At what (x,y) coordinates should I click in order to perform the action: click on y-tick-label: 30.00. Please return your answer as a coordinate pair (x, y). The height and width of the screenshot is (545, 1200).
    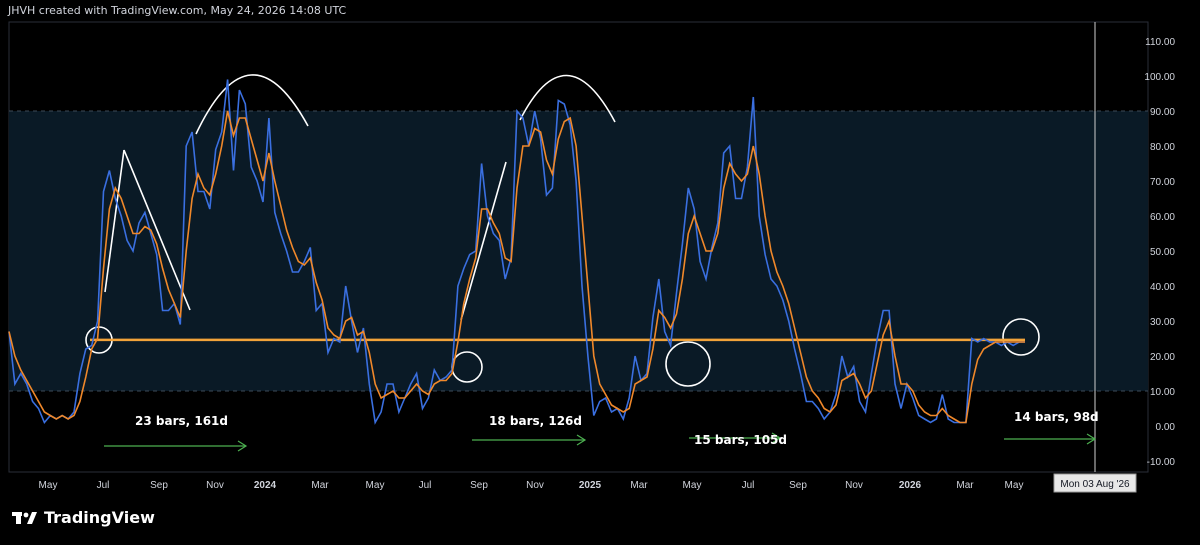
    Looking at the image, I should click on (1162, 322).